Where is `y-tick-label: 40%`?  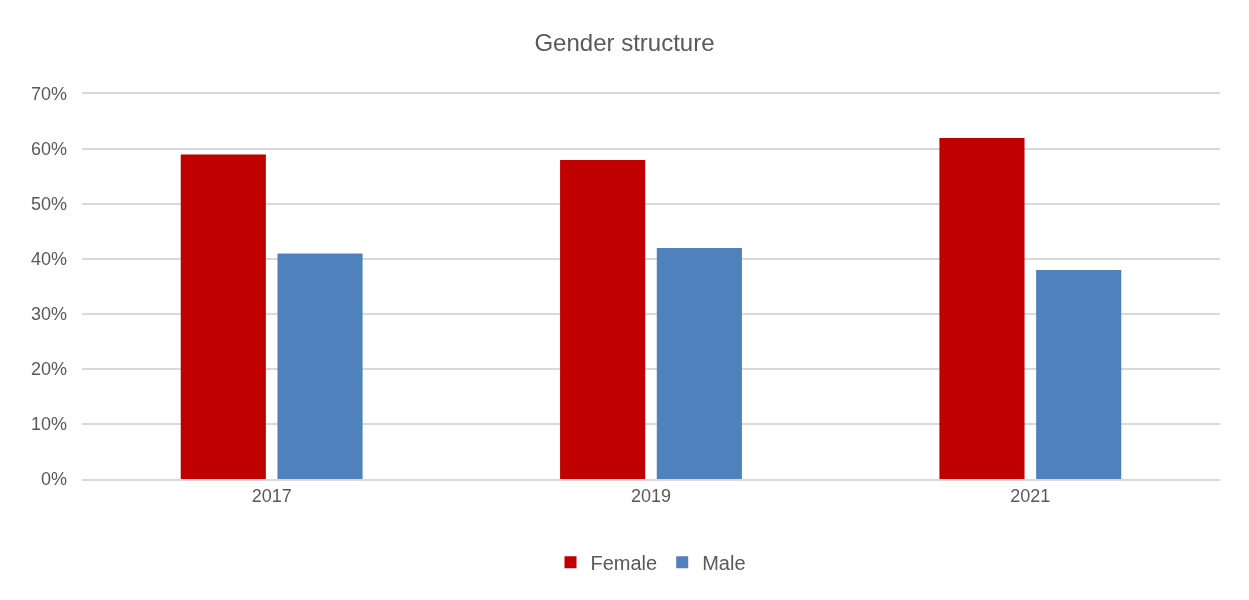 y-tick-label: 40% is located at coordinates (48, 259).